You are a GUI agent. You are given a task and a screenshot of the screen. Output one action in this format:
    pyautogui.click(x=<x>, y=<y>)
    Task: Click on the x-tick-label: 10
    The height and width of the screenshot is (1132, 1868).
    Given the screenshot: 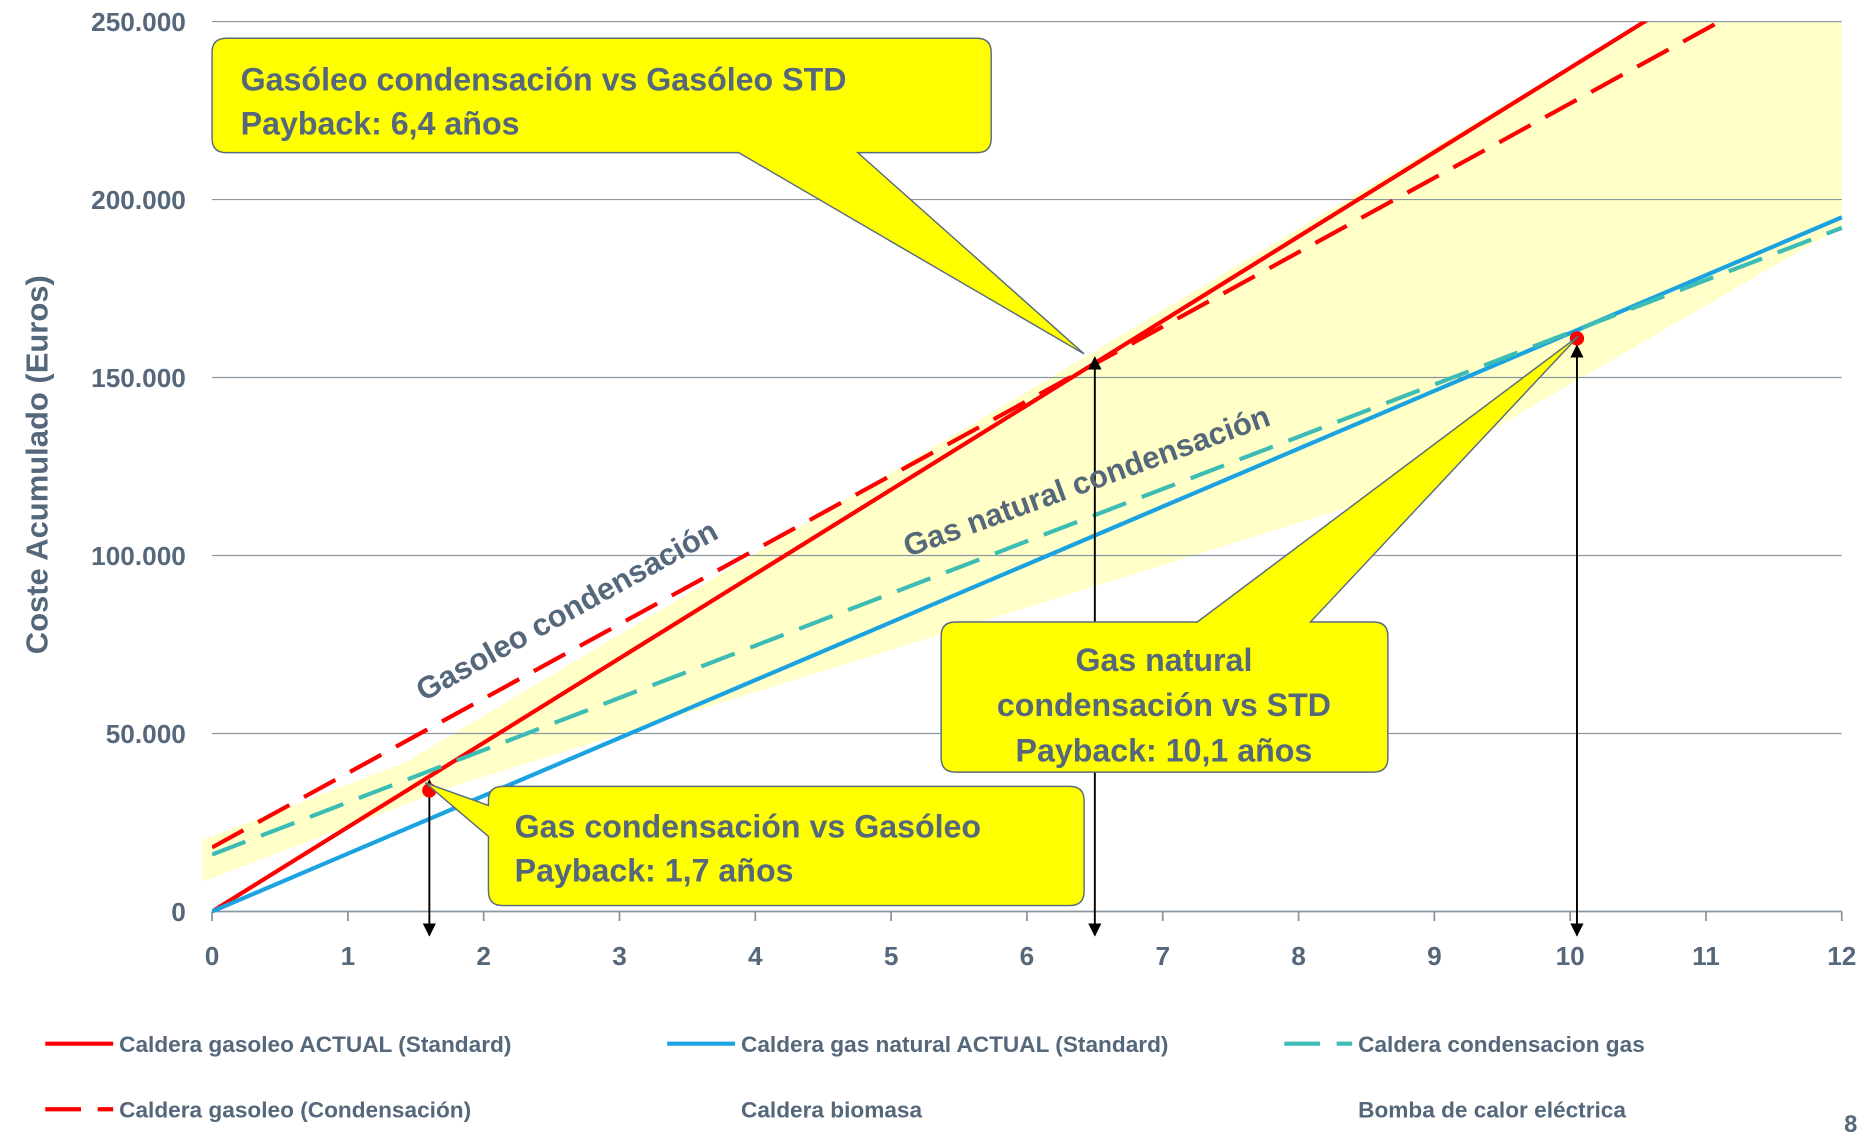 What is the action you would take?
    pyautogui.click(x=1570, y=956)
    